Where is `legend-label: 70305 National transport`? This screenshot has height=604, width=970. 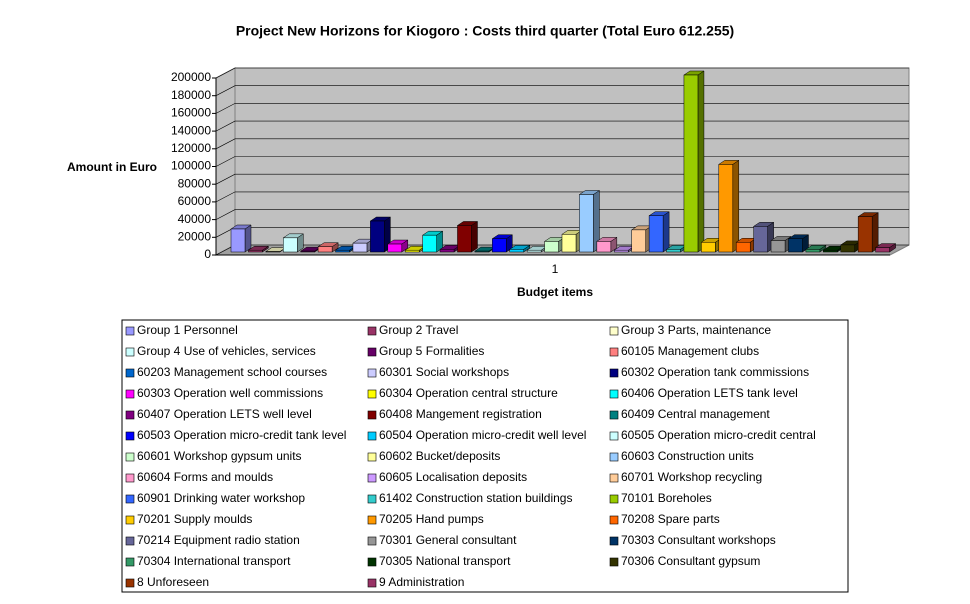
legend-label: 70305 National transport is located at coordinates (445, 561).